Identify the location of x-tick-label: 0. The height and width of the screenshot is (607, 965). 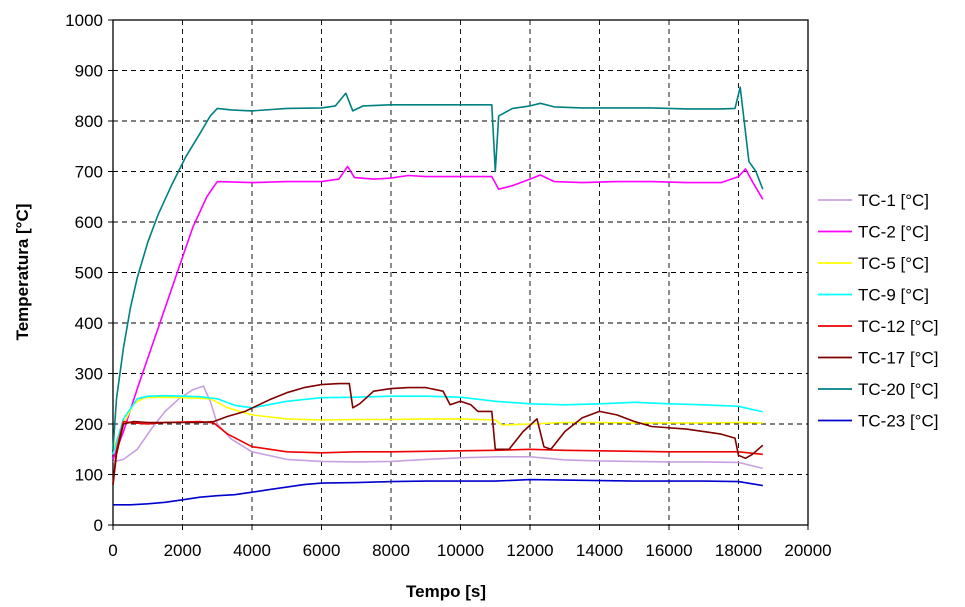
(112, 550).